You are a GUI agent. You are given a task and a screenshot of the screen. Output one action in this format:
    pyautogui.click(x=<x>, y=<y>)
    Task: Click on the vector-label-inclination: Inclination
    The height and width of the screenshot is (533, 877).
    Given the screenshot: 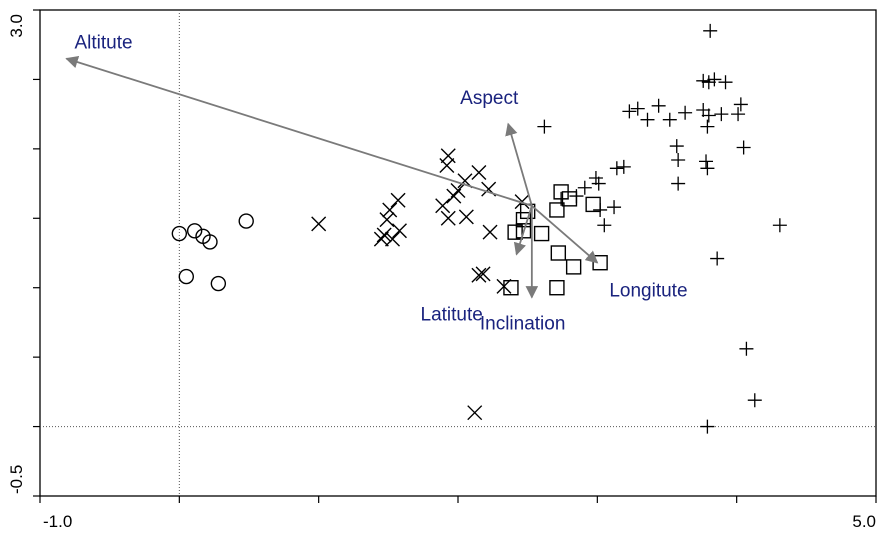 What is the action you would take?
    pyautogui.click(x=523, y=323)
    